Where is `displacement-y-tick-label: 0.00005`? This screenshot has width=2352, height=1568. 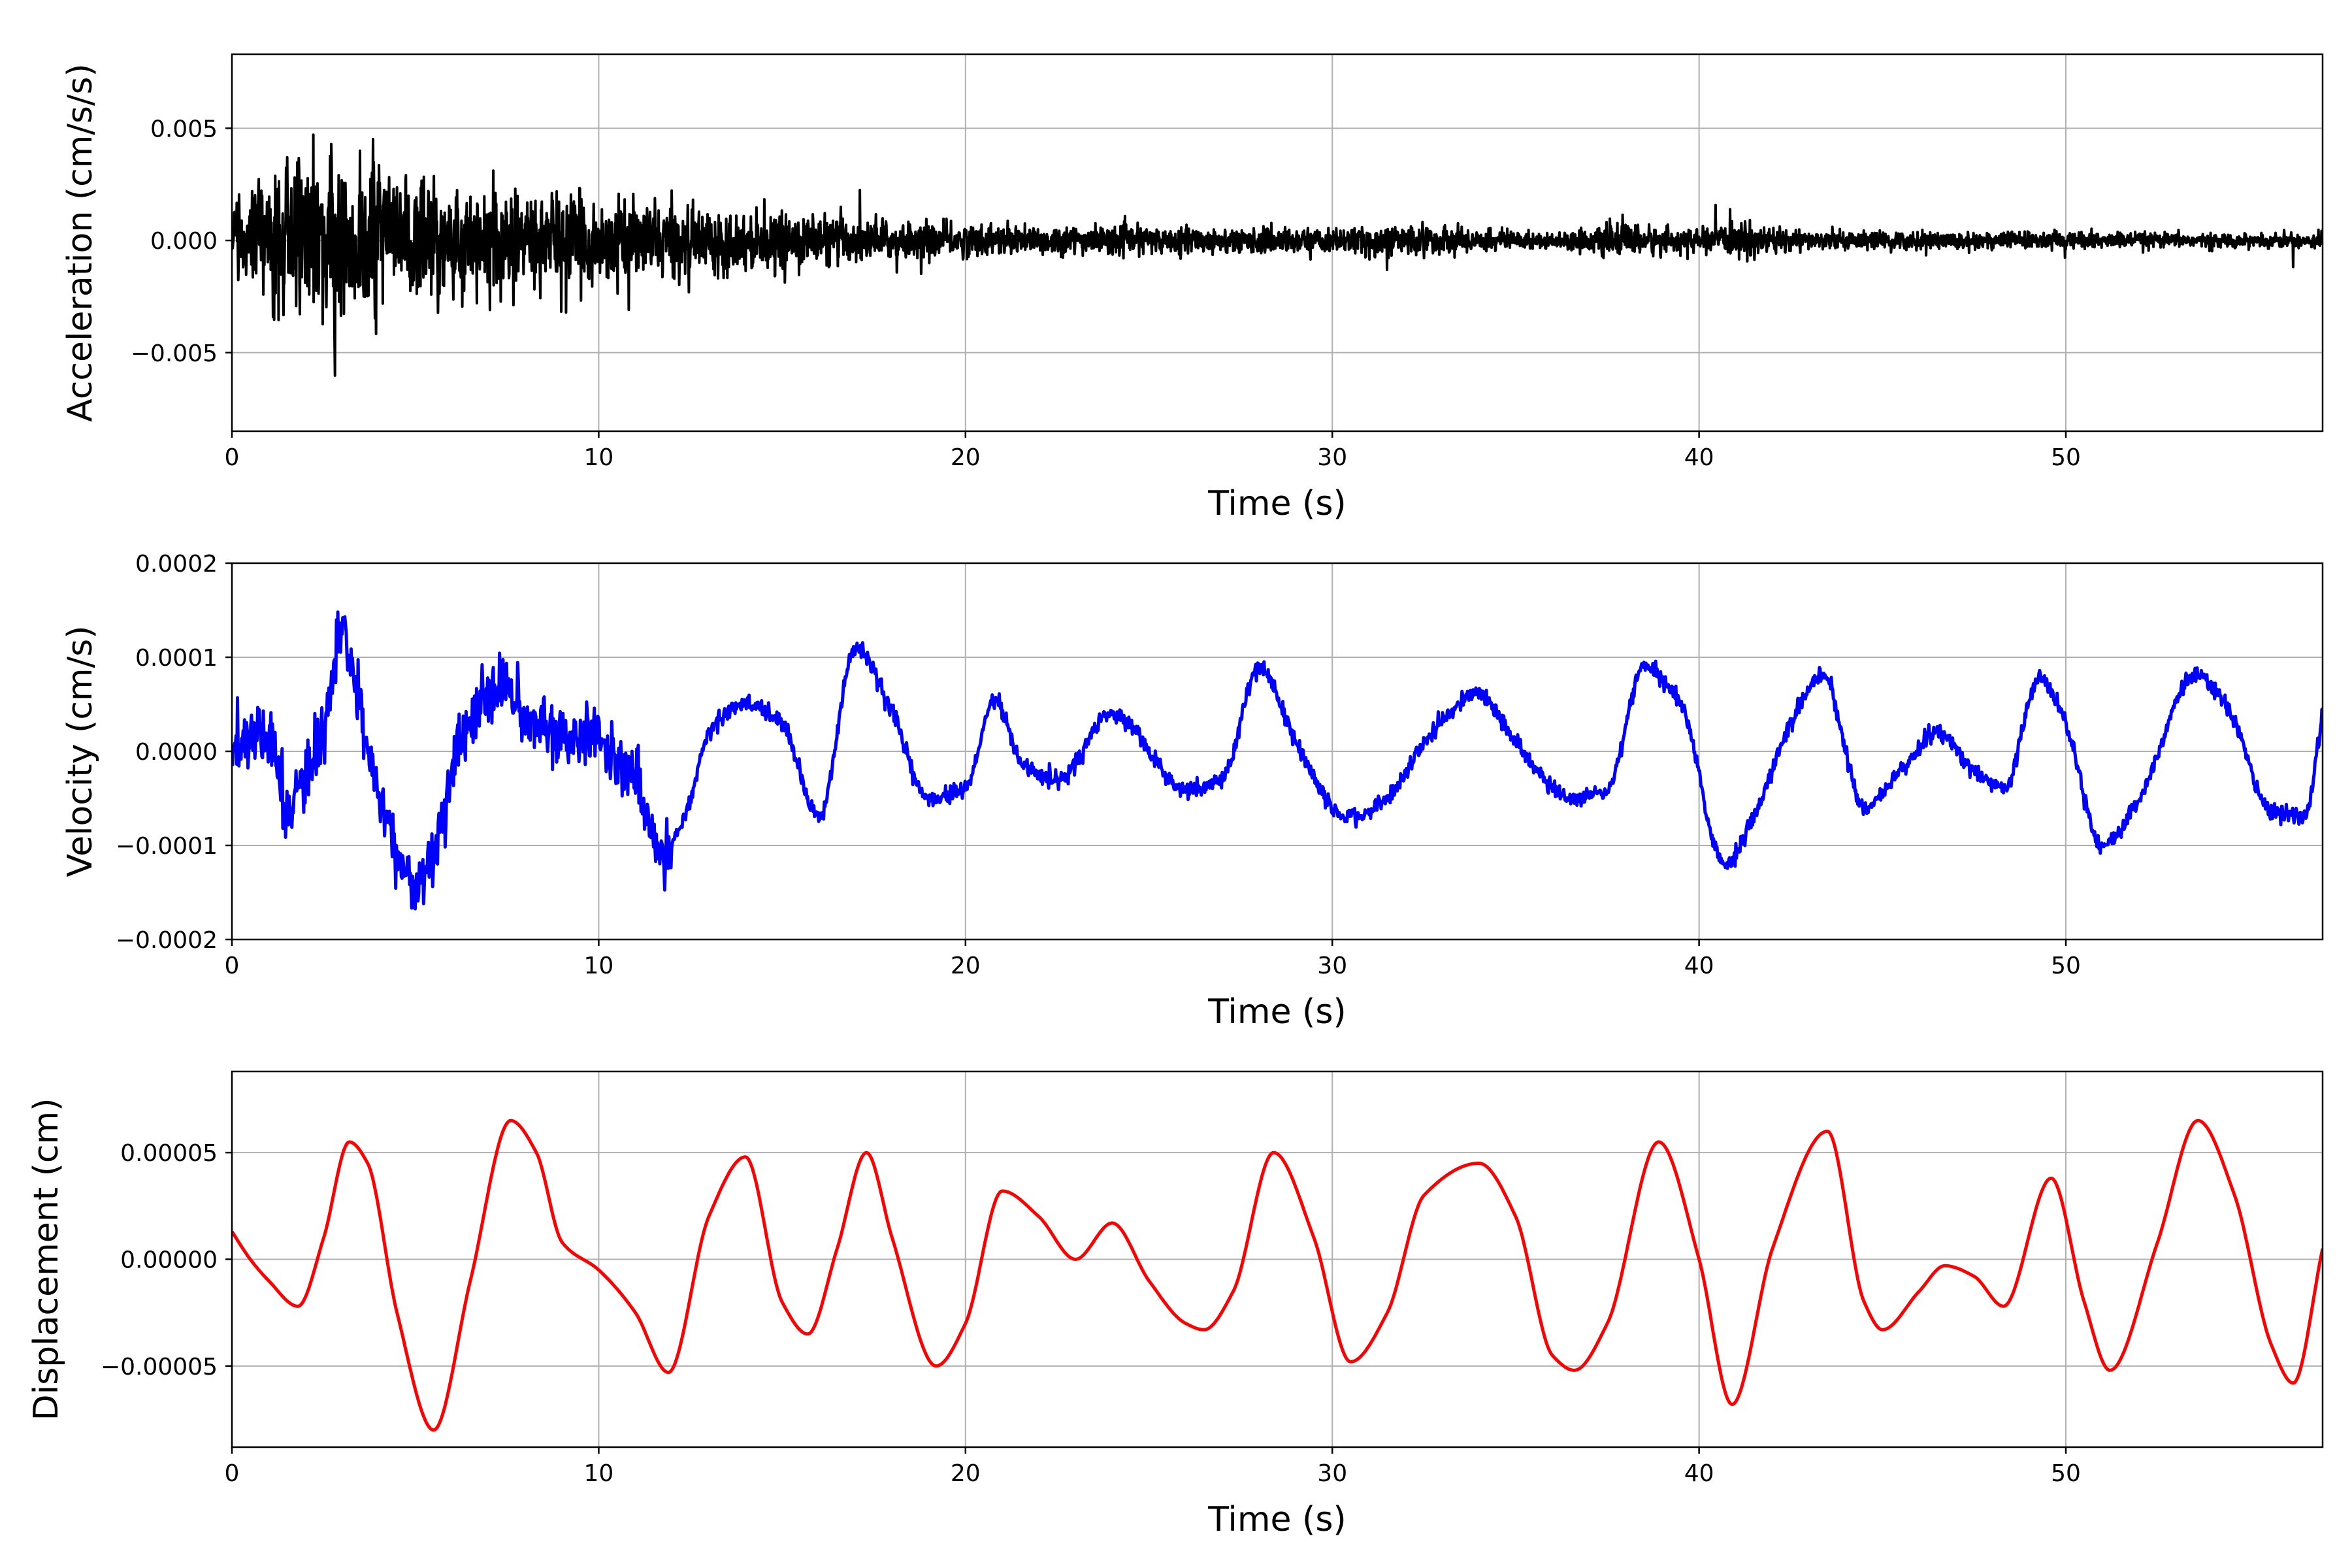 displacement-y-tick-label: 0.00005 is located at coordinates (169, 1153).